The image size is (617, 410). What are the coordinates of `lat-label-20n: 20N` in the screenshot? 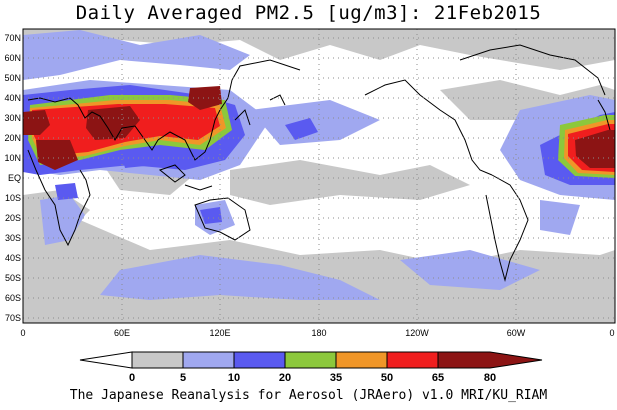 It's located at (12, 138).